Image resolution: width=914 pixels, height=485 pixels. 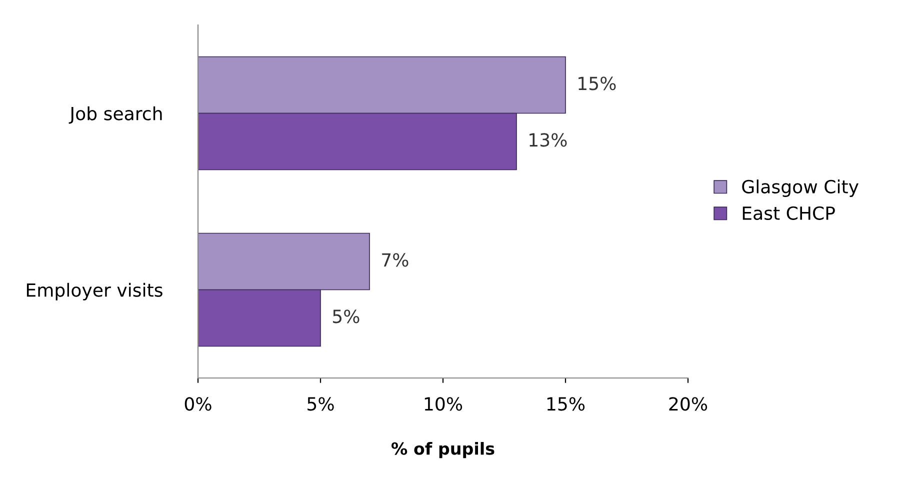 What do you see at coordinates (688, 404) in the screenshot?
I see `x-tick-label: 20%` at bounding box center [688, 404].